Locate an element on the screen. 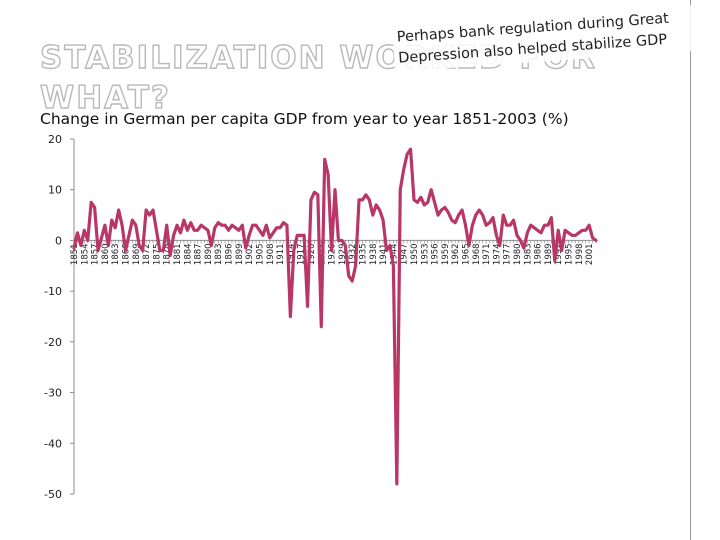  x-tick-label: 1902 is located at coordinates (250, 254).